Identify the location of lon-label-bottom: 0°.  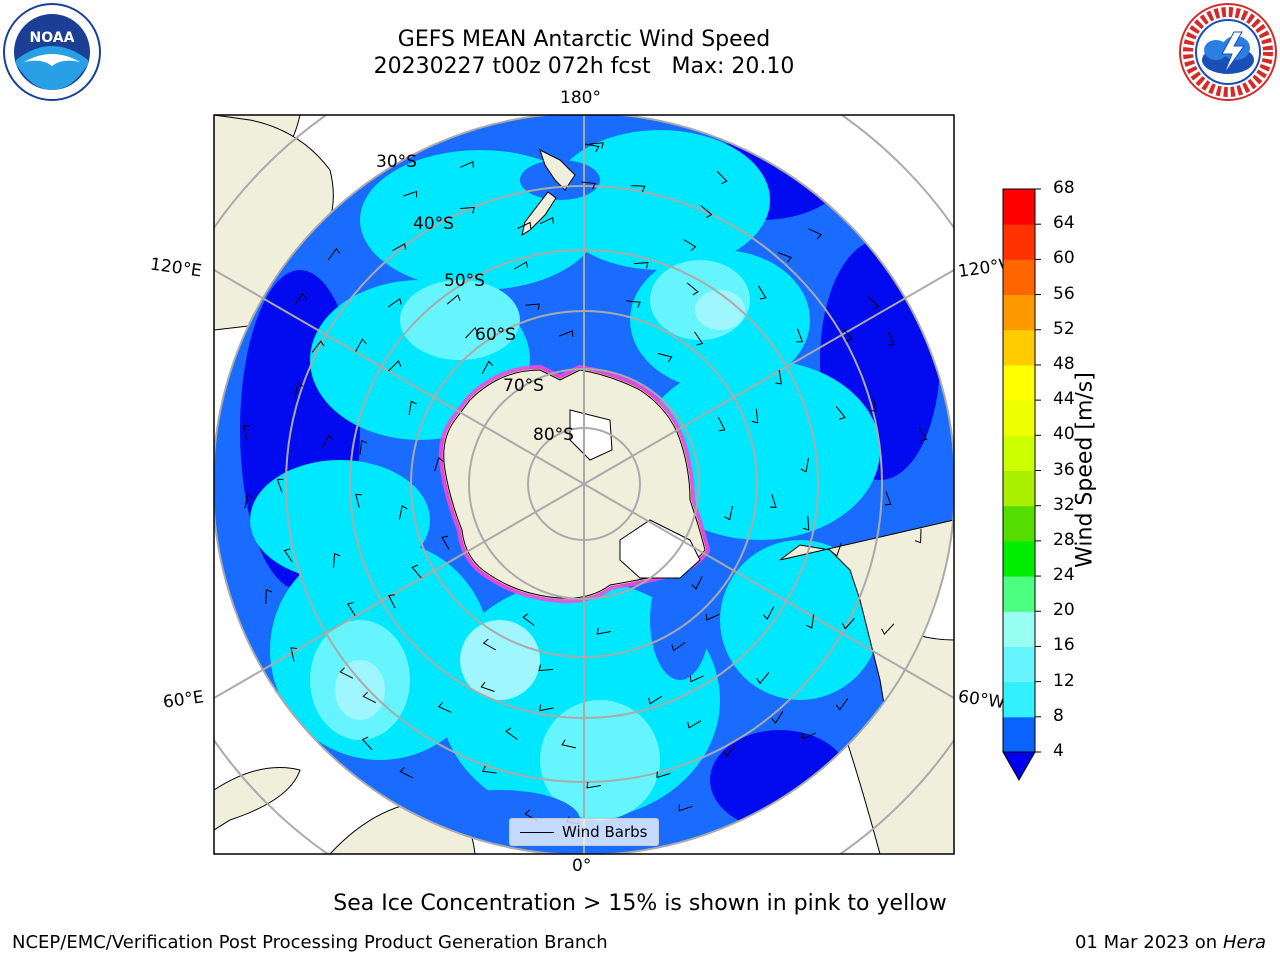
(582, 866).